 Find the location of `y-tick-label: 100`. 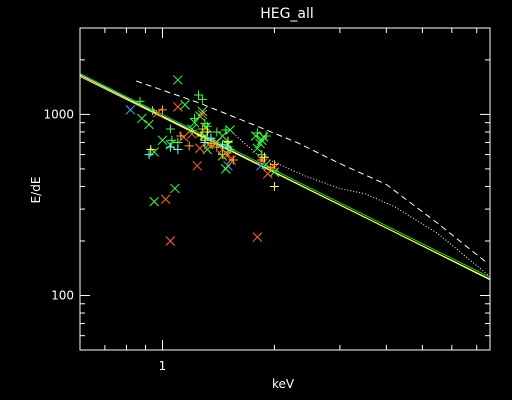

y-tick-label: 100 is located at coordinates (62, 295).